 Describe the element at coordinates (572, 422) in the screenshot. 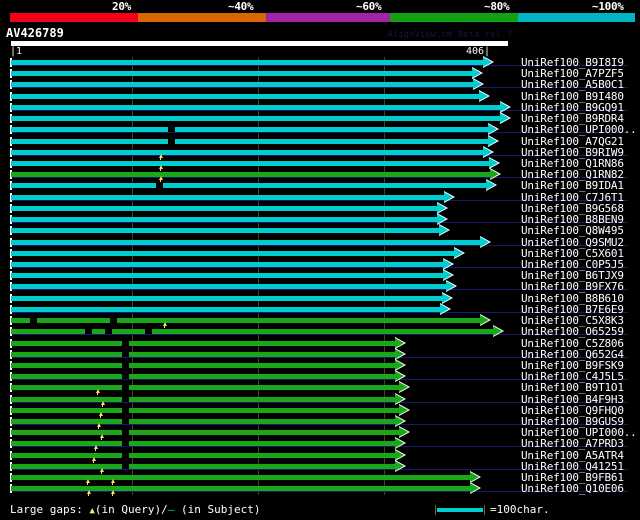

I see `hit-label: UniRef100_B9GUS9` at that location.